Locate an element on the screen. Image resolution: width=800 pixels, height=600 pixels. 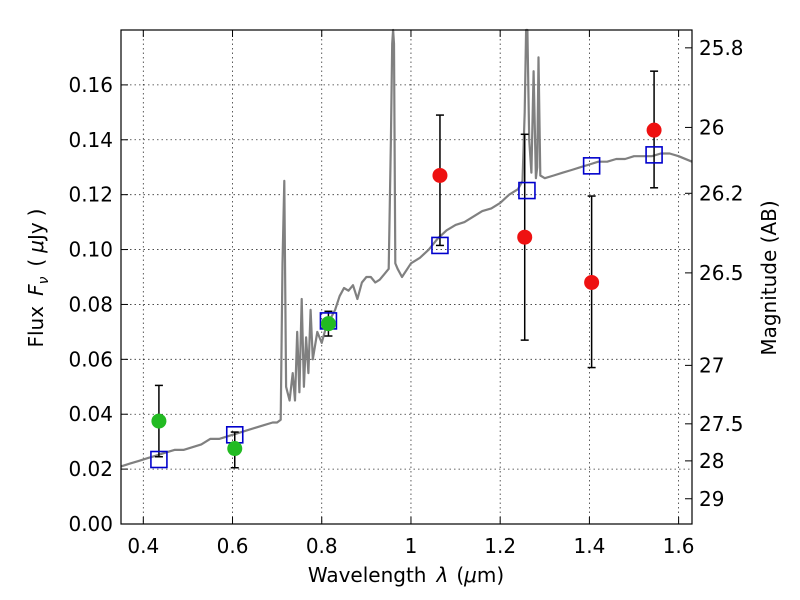
x-tick-label: 1.4 is located at coordinates (589, 546).